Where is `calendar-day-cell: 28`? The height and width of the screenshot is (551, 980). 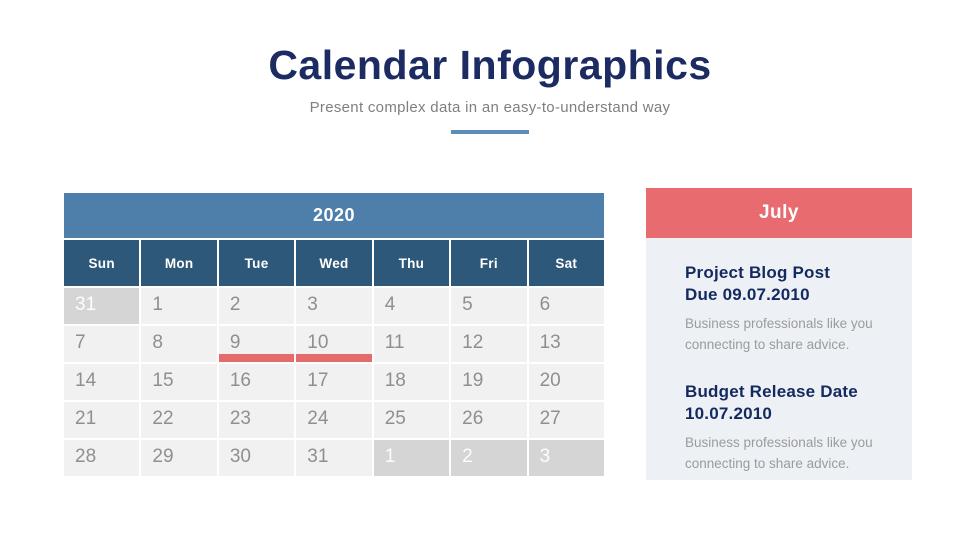
calendar-day-cell: 28 is located at coordinates (102, 458).